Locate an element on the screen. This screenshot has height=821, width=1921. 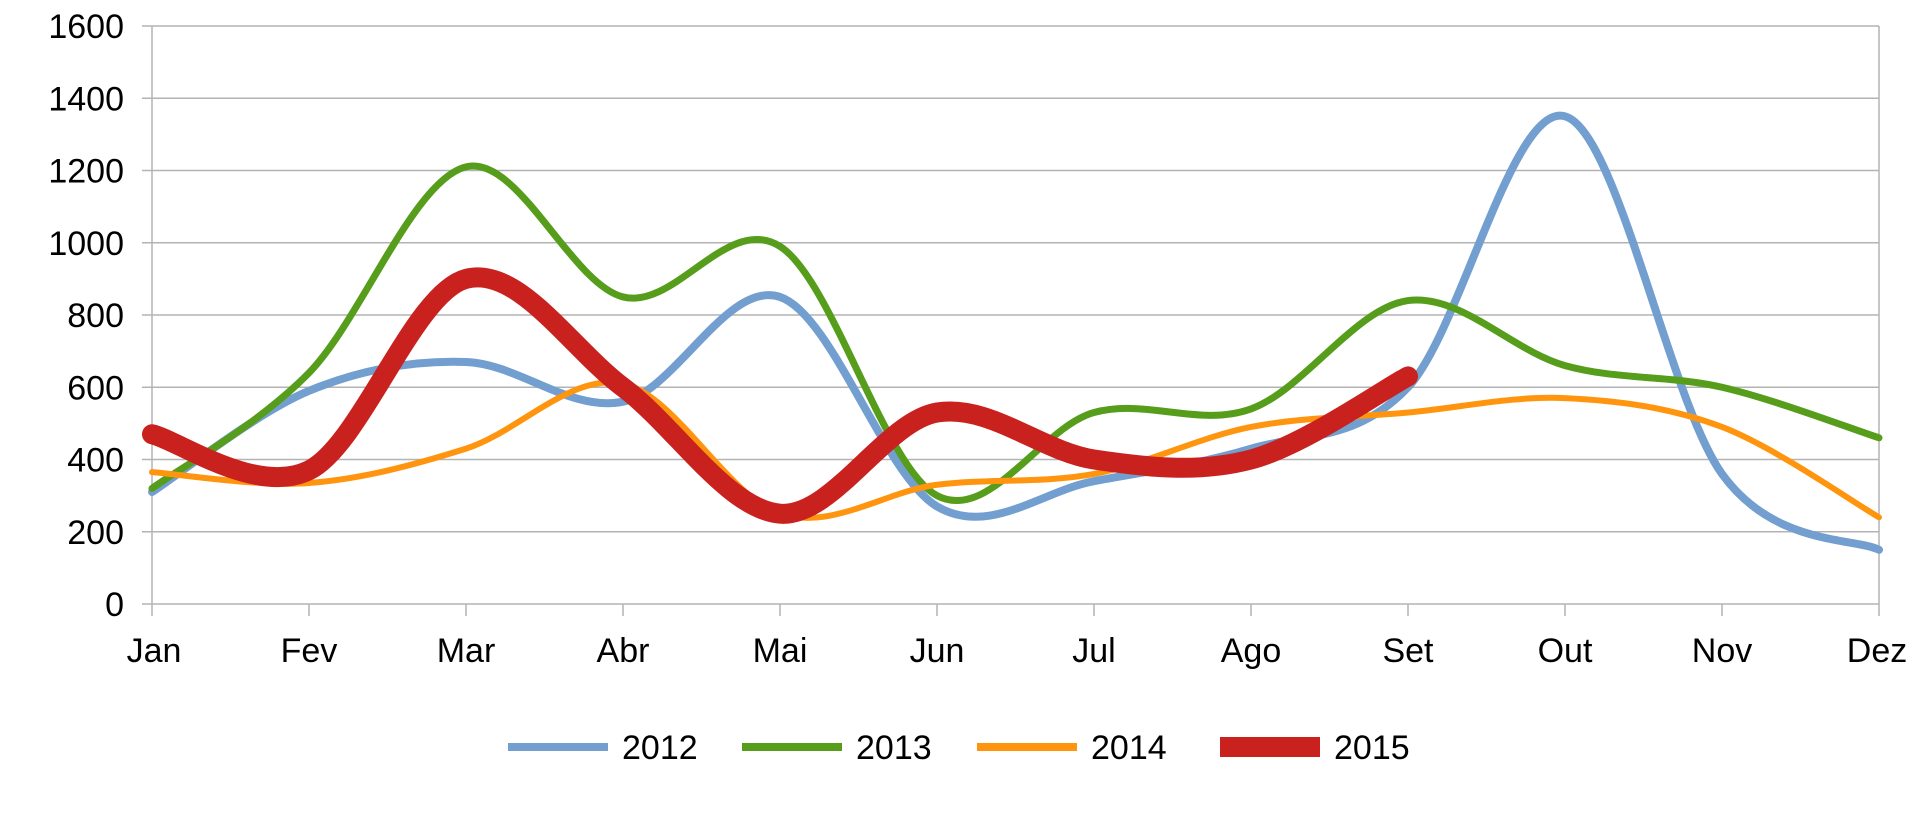
x-tick-label: Mai is located at coordinates (780, 651).